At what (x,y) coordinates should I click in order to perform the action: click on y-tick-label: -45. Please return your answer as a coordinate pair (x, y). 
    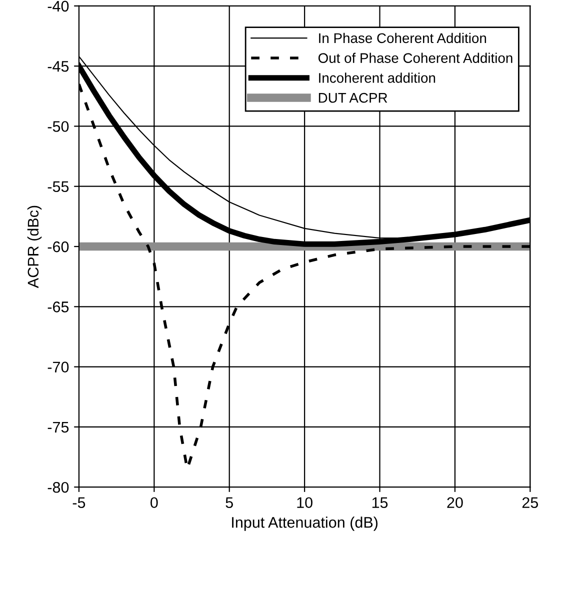
    Looking at the image, I should click on (58, 66).